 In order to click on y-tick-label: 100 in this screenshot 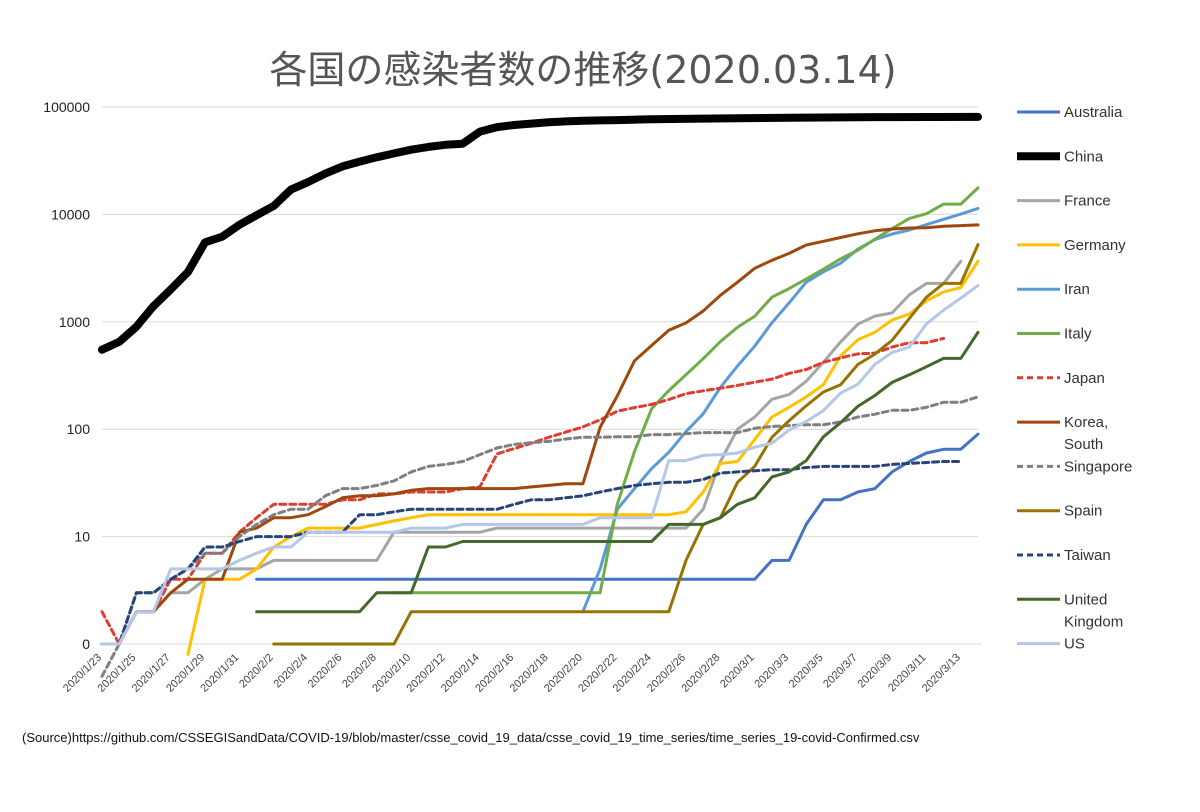, I will do `click(79, 429)`.